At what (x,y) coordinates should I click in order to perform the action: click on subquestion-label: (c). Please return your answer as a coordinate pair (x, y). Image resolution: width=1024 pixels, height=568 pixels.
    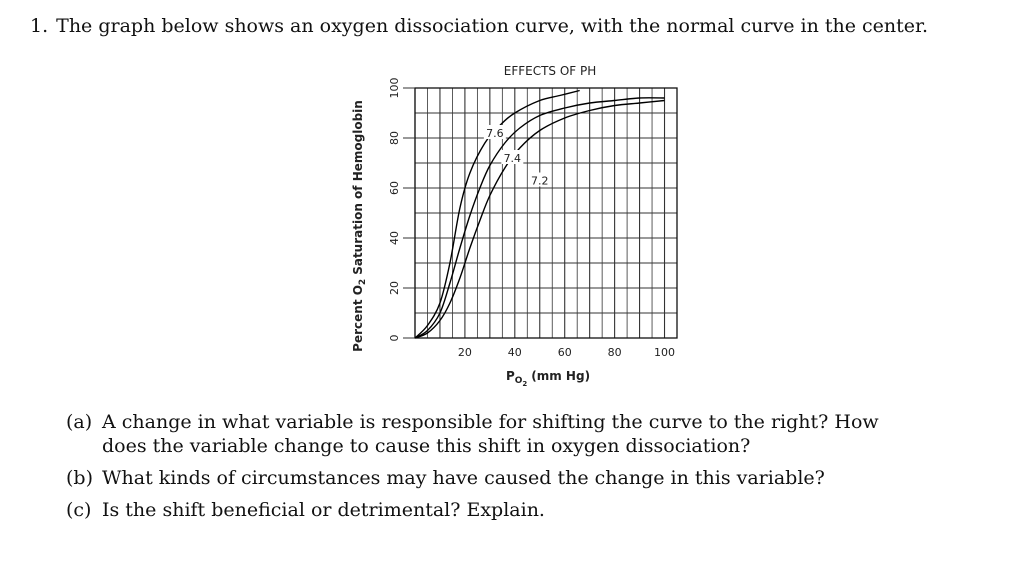
    Looking at the image, I should click on (79, 510).